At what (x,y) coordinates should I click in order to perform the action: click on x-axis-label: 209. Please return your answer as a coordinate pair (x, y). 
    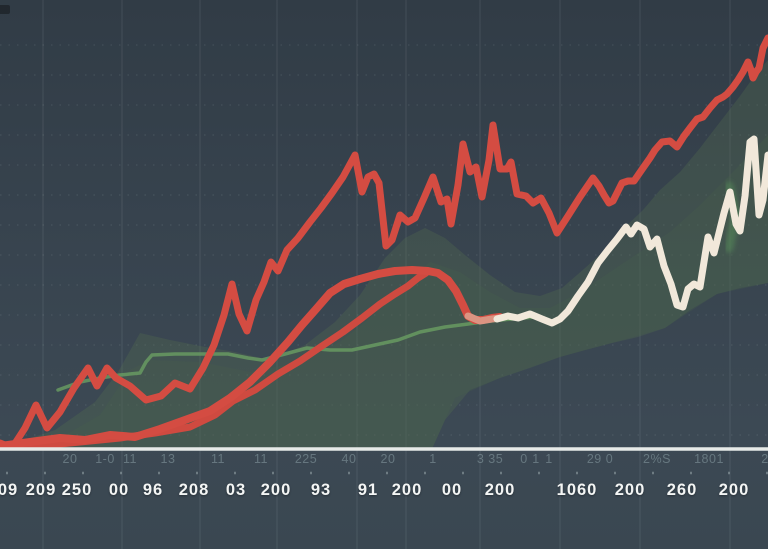
    Looking at the image, I should click on (41, 490).